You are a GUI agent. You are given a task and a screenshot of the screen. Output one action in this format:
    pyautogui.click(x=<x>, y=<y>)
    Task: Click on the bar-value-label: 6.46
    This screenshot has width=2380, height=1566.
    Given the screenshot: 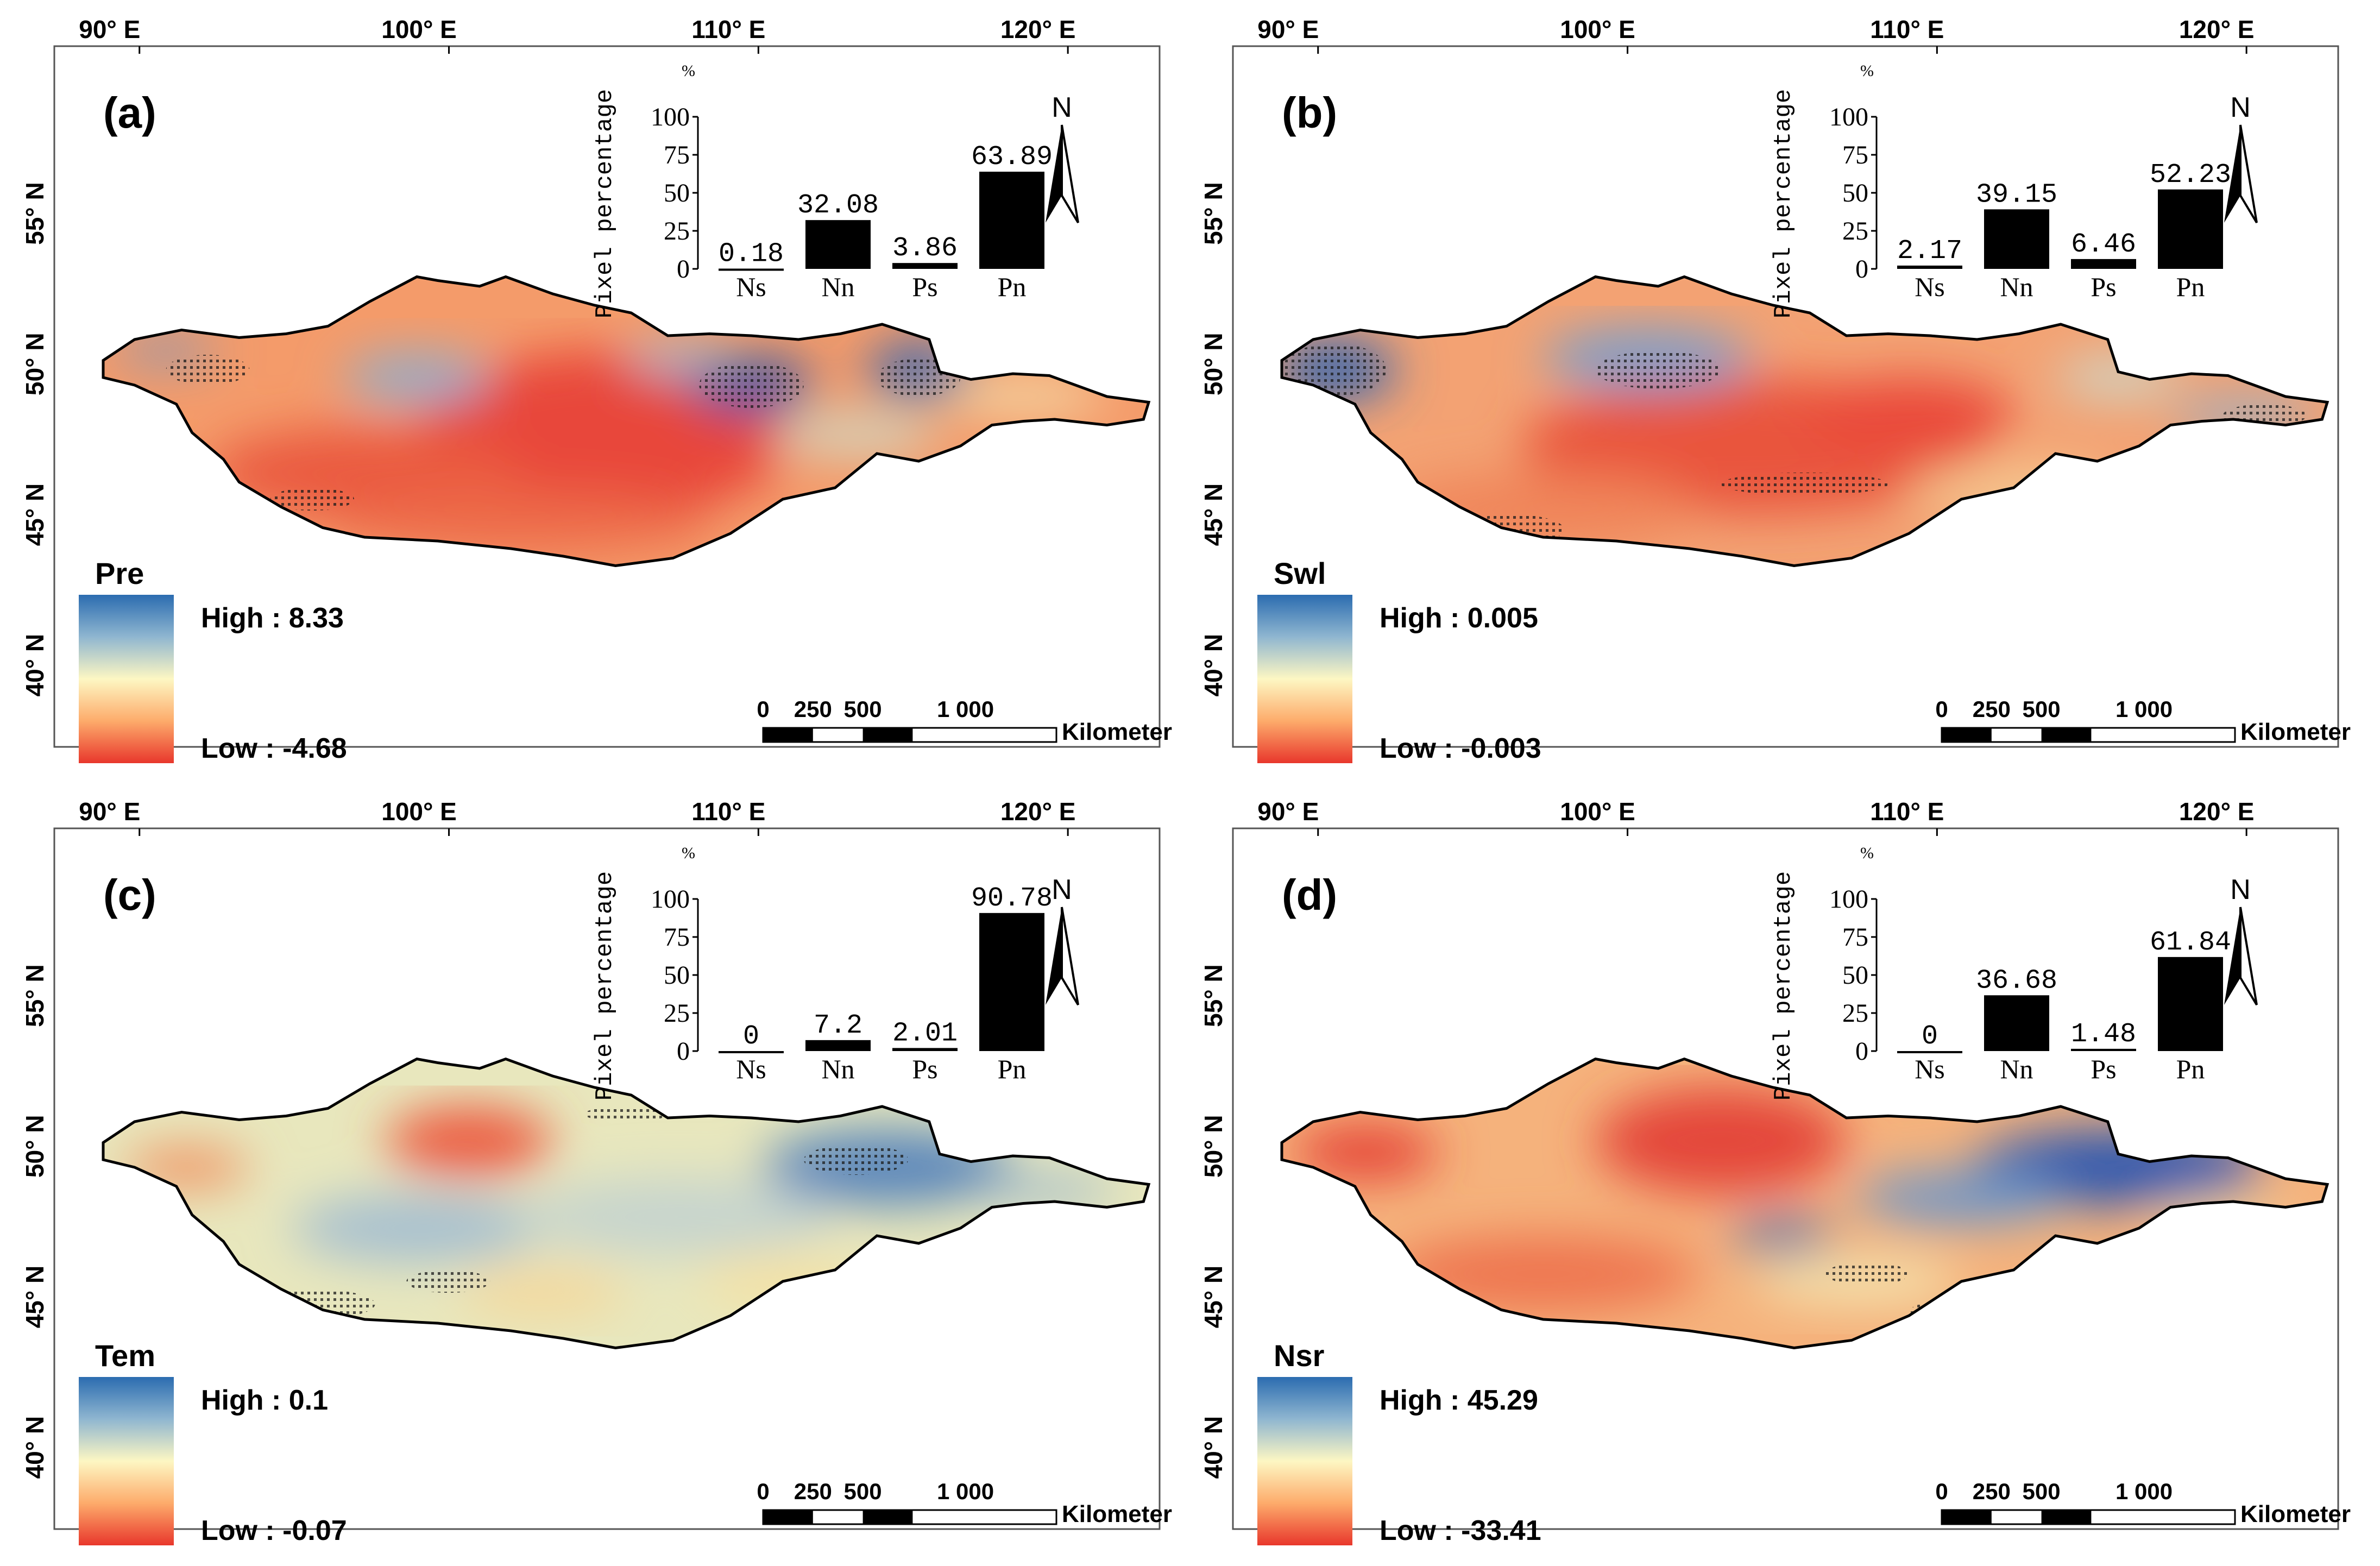 What is the action you would take?
    pyautogui.click(x=2103, y=244)
    